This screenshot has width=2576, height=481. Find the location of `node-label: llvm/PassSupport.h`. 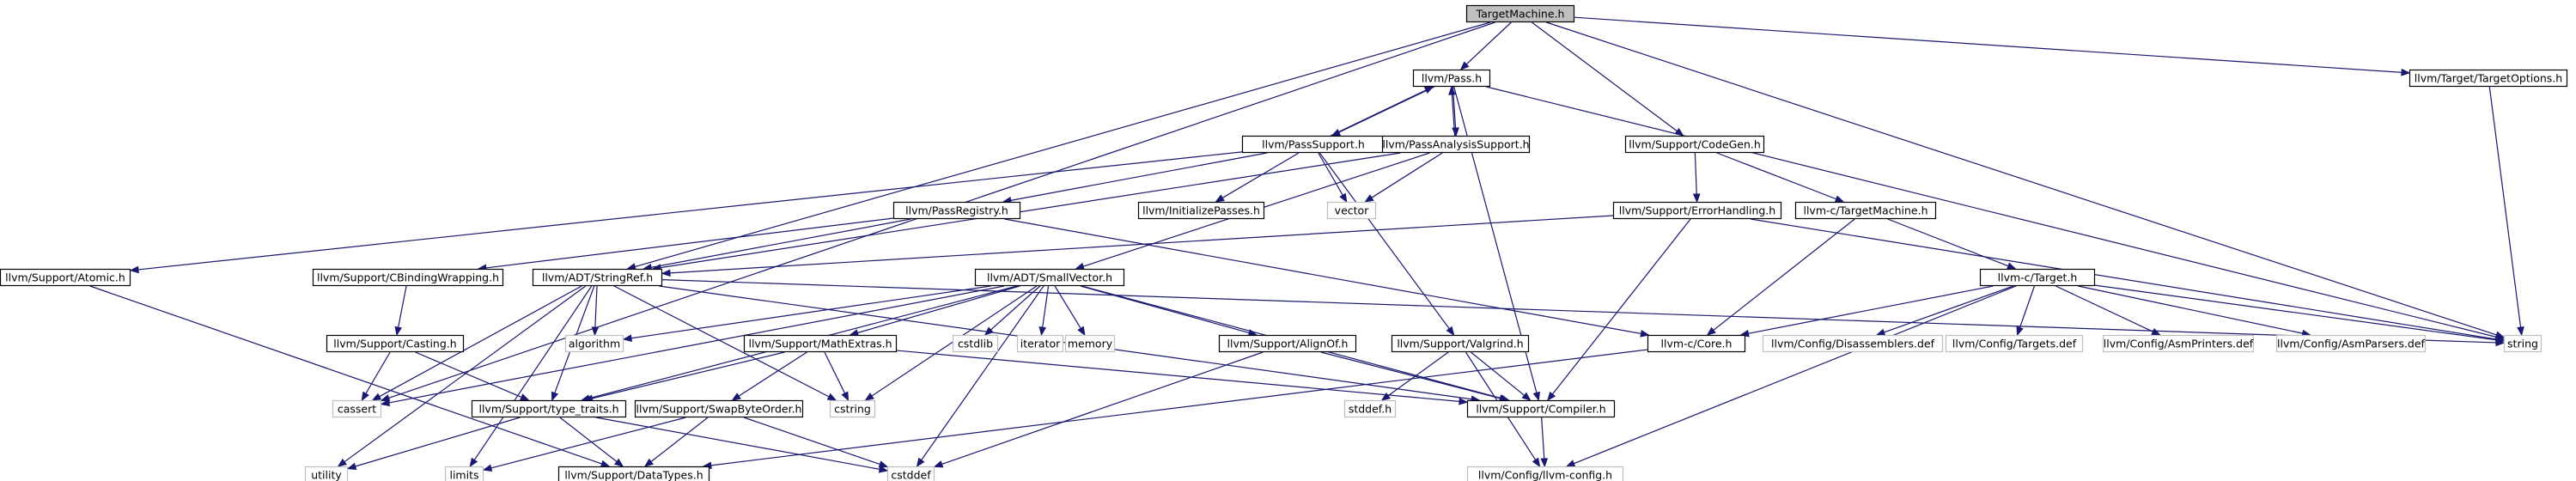

node-label: llvm/PassSupport.h is located at coordinates (1313, 144).